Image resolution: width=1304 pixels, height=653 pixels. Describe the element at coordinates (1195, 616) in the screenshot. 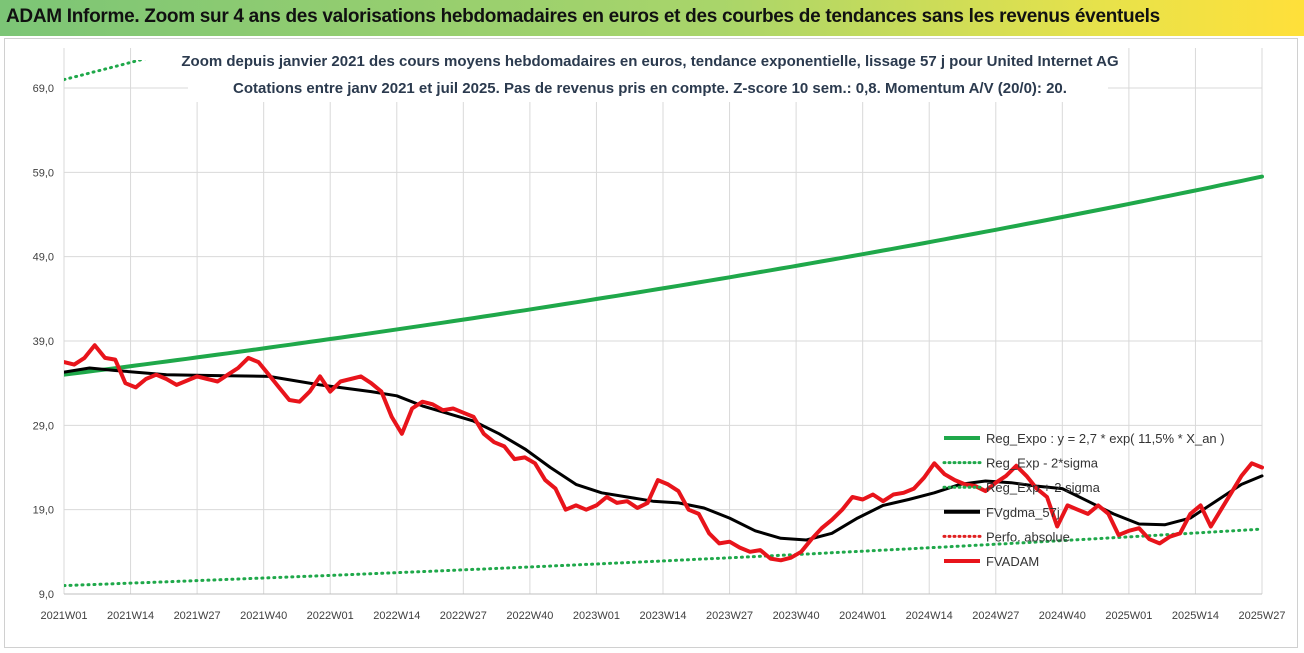

I see `x-tick-label: 2025W14` at that location.